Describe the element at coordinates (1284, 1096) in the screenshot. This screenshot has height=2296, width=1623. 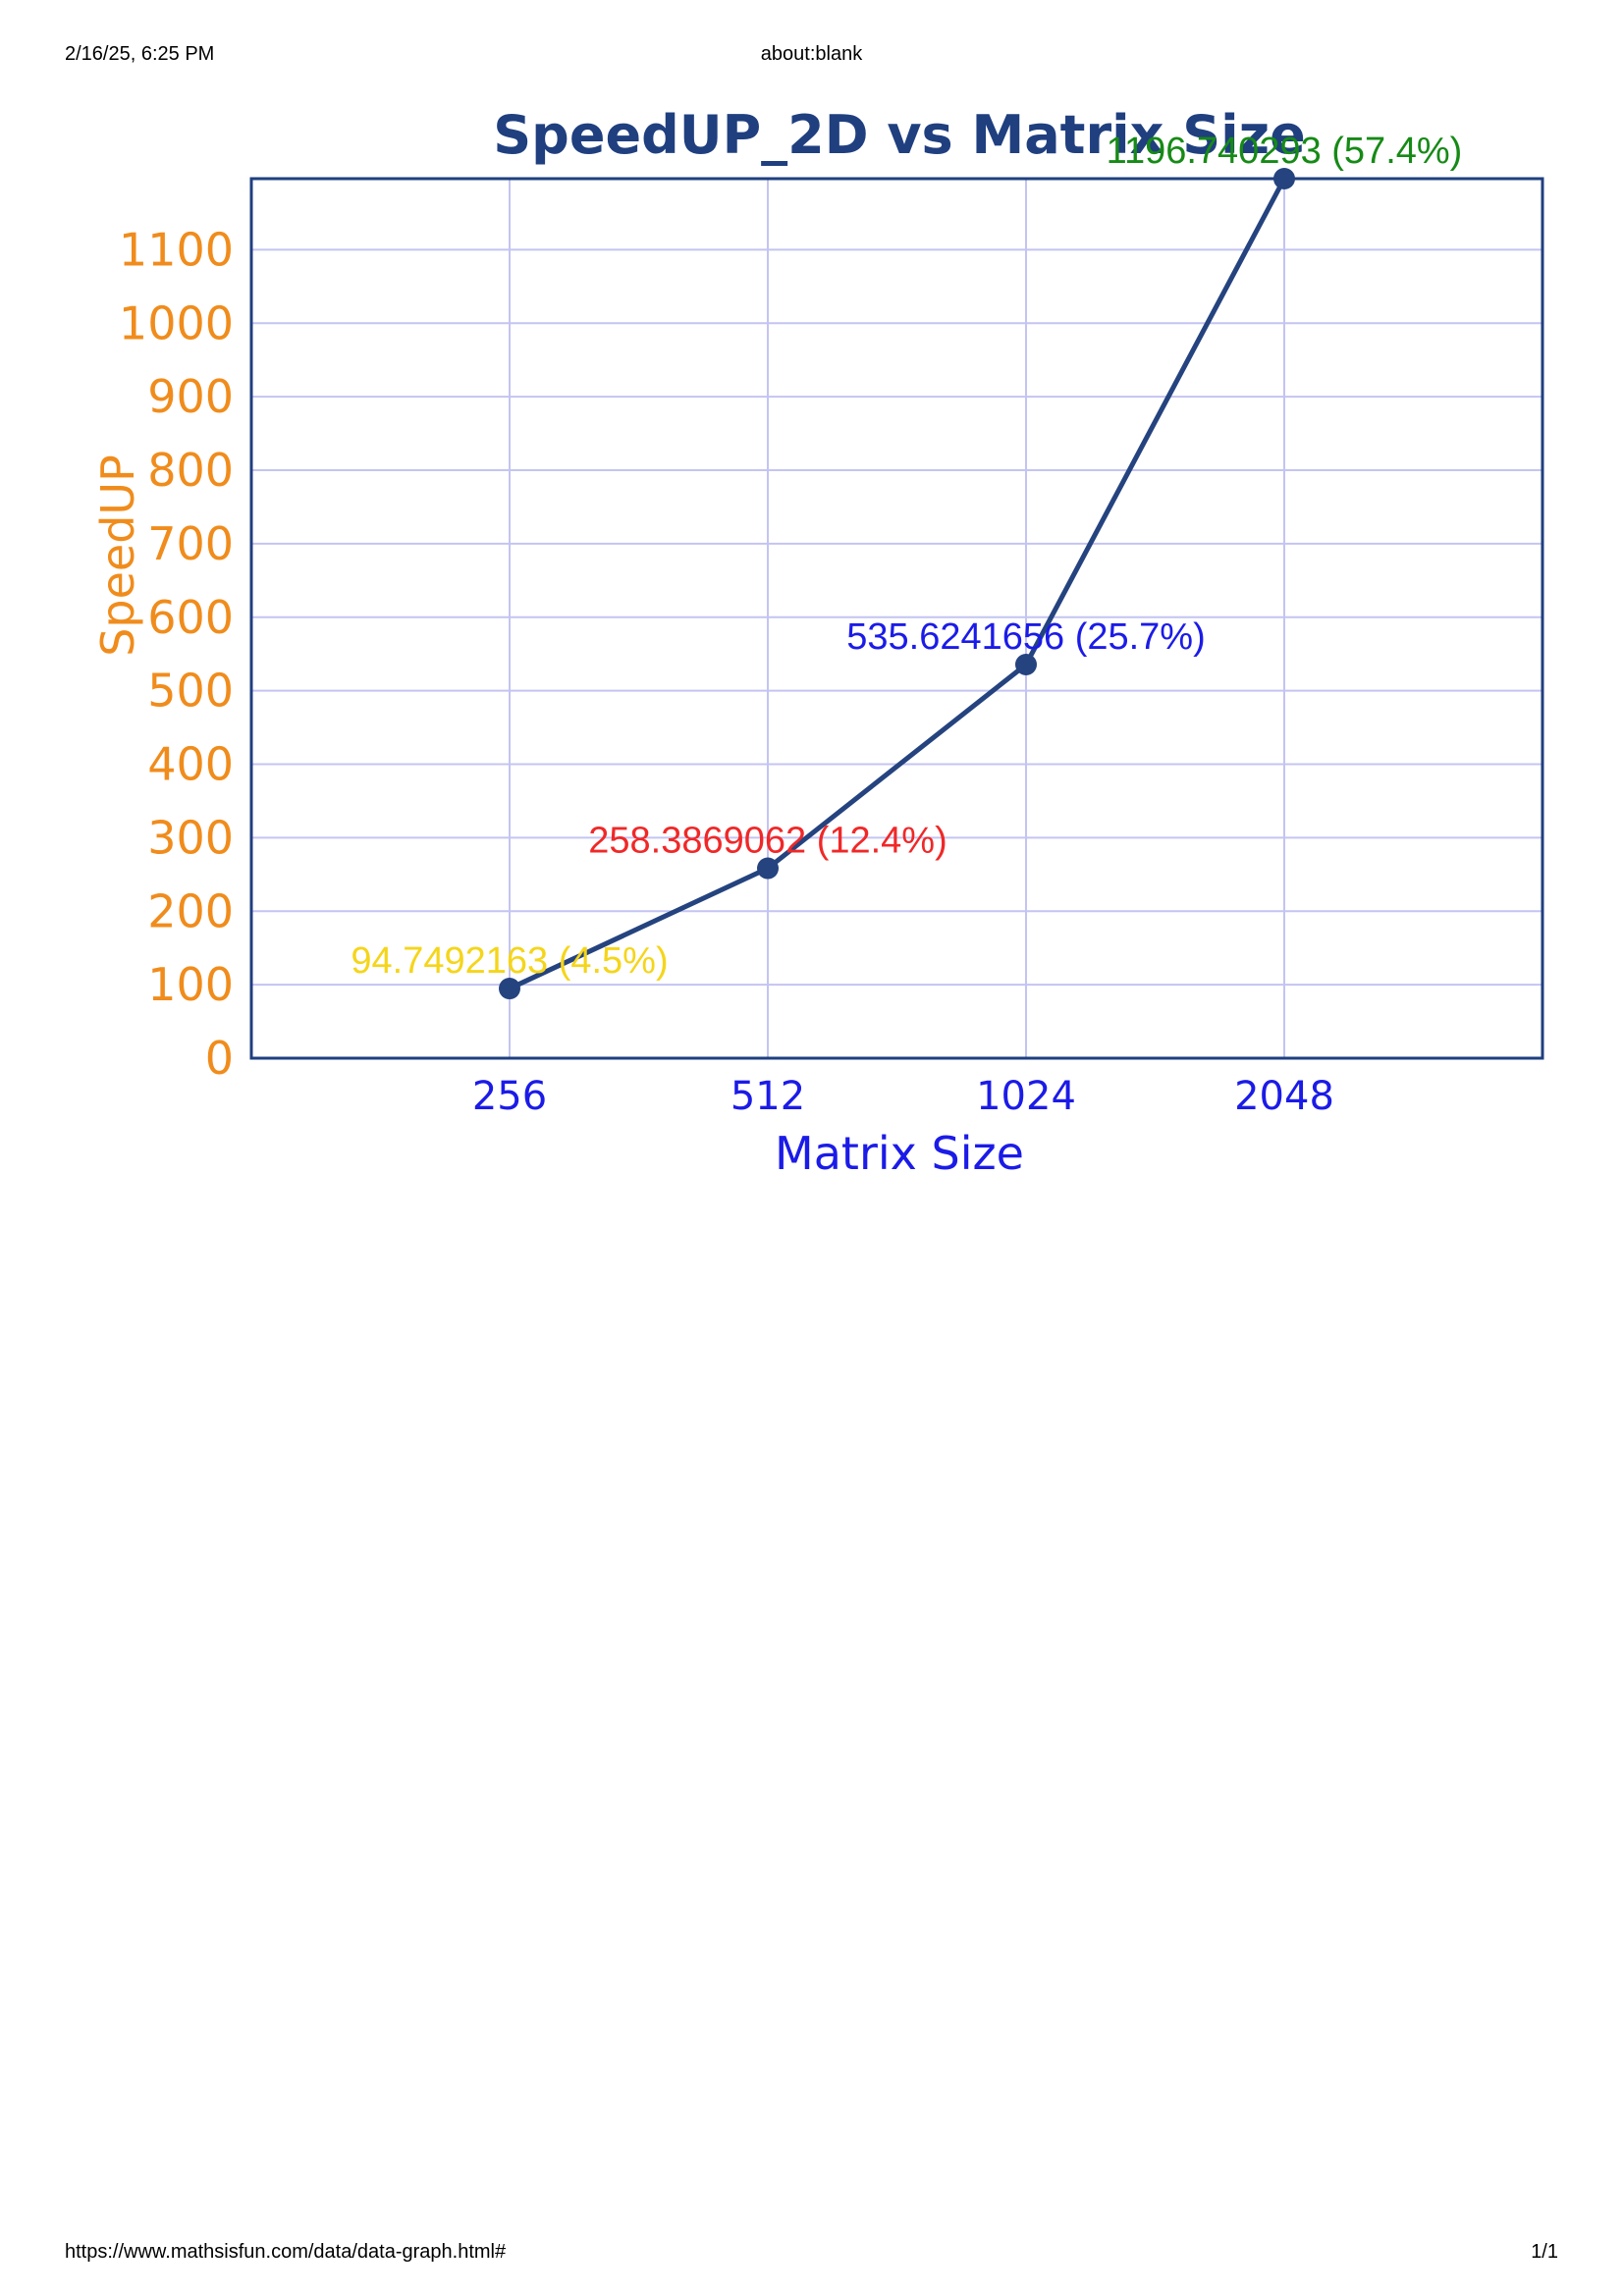
I see `x-tick-label-3: 2048` at that location.